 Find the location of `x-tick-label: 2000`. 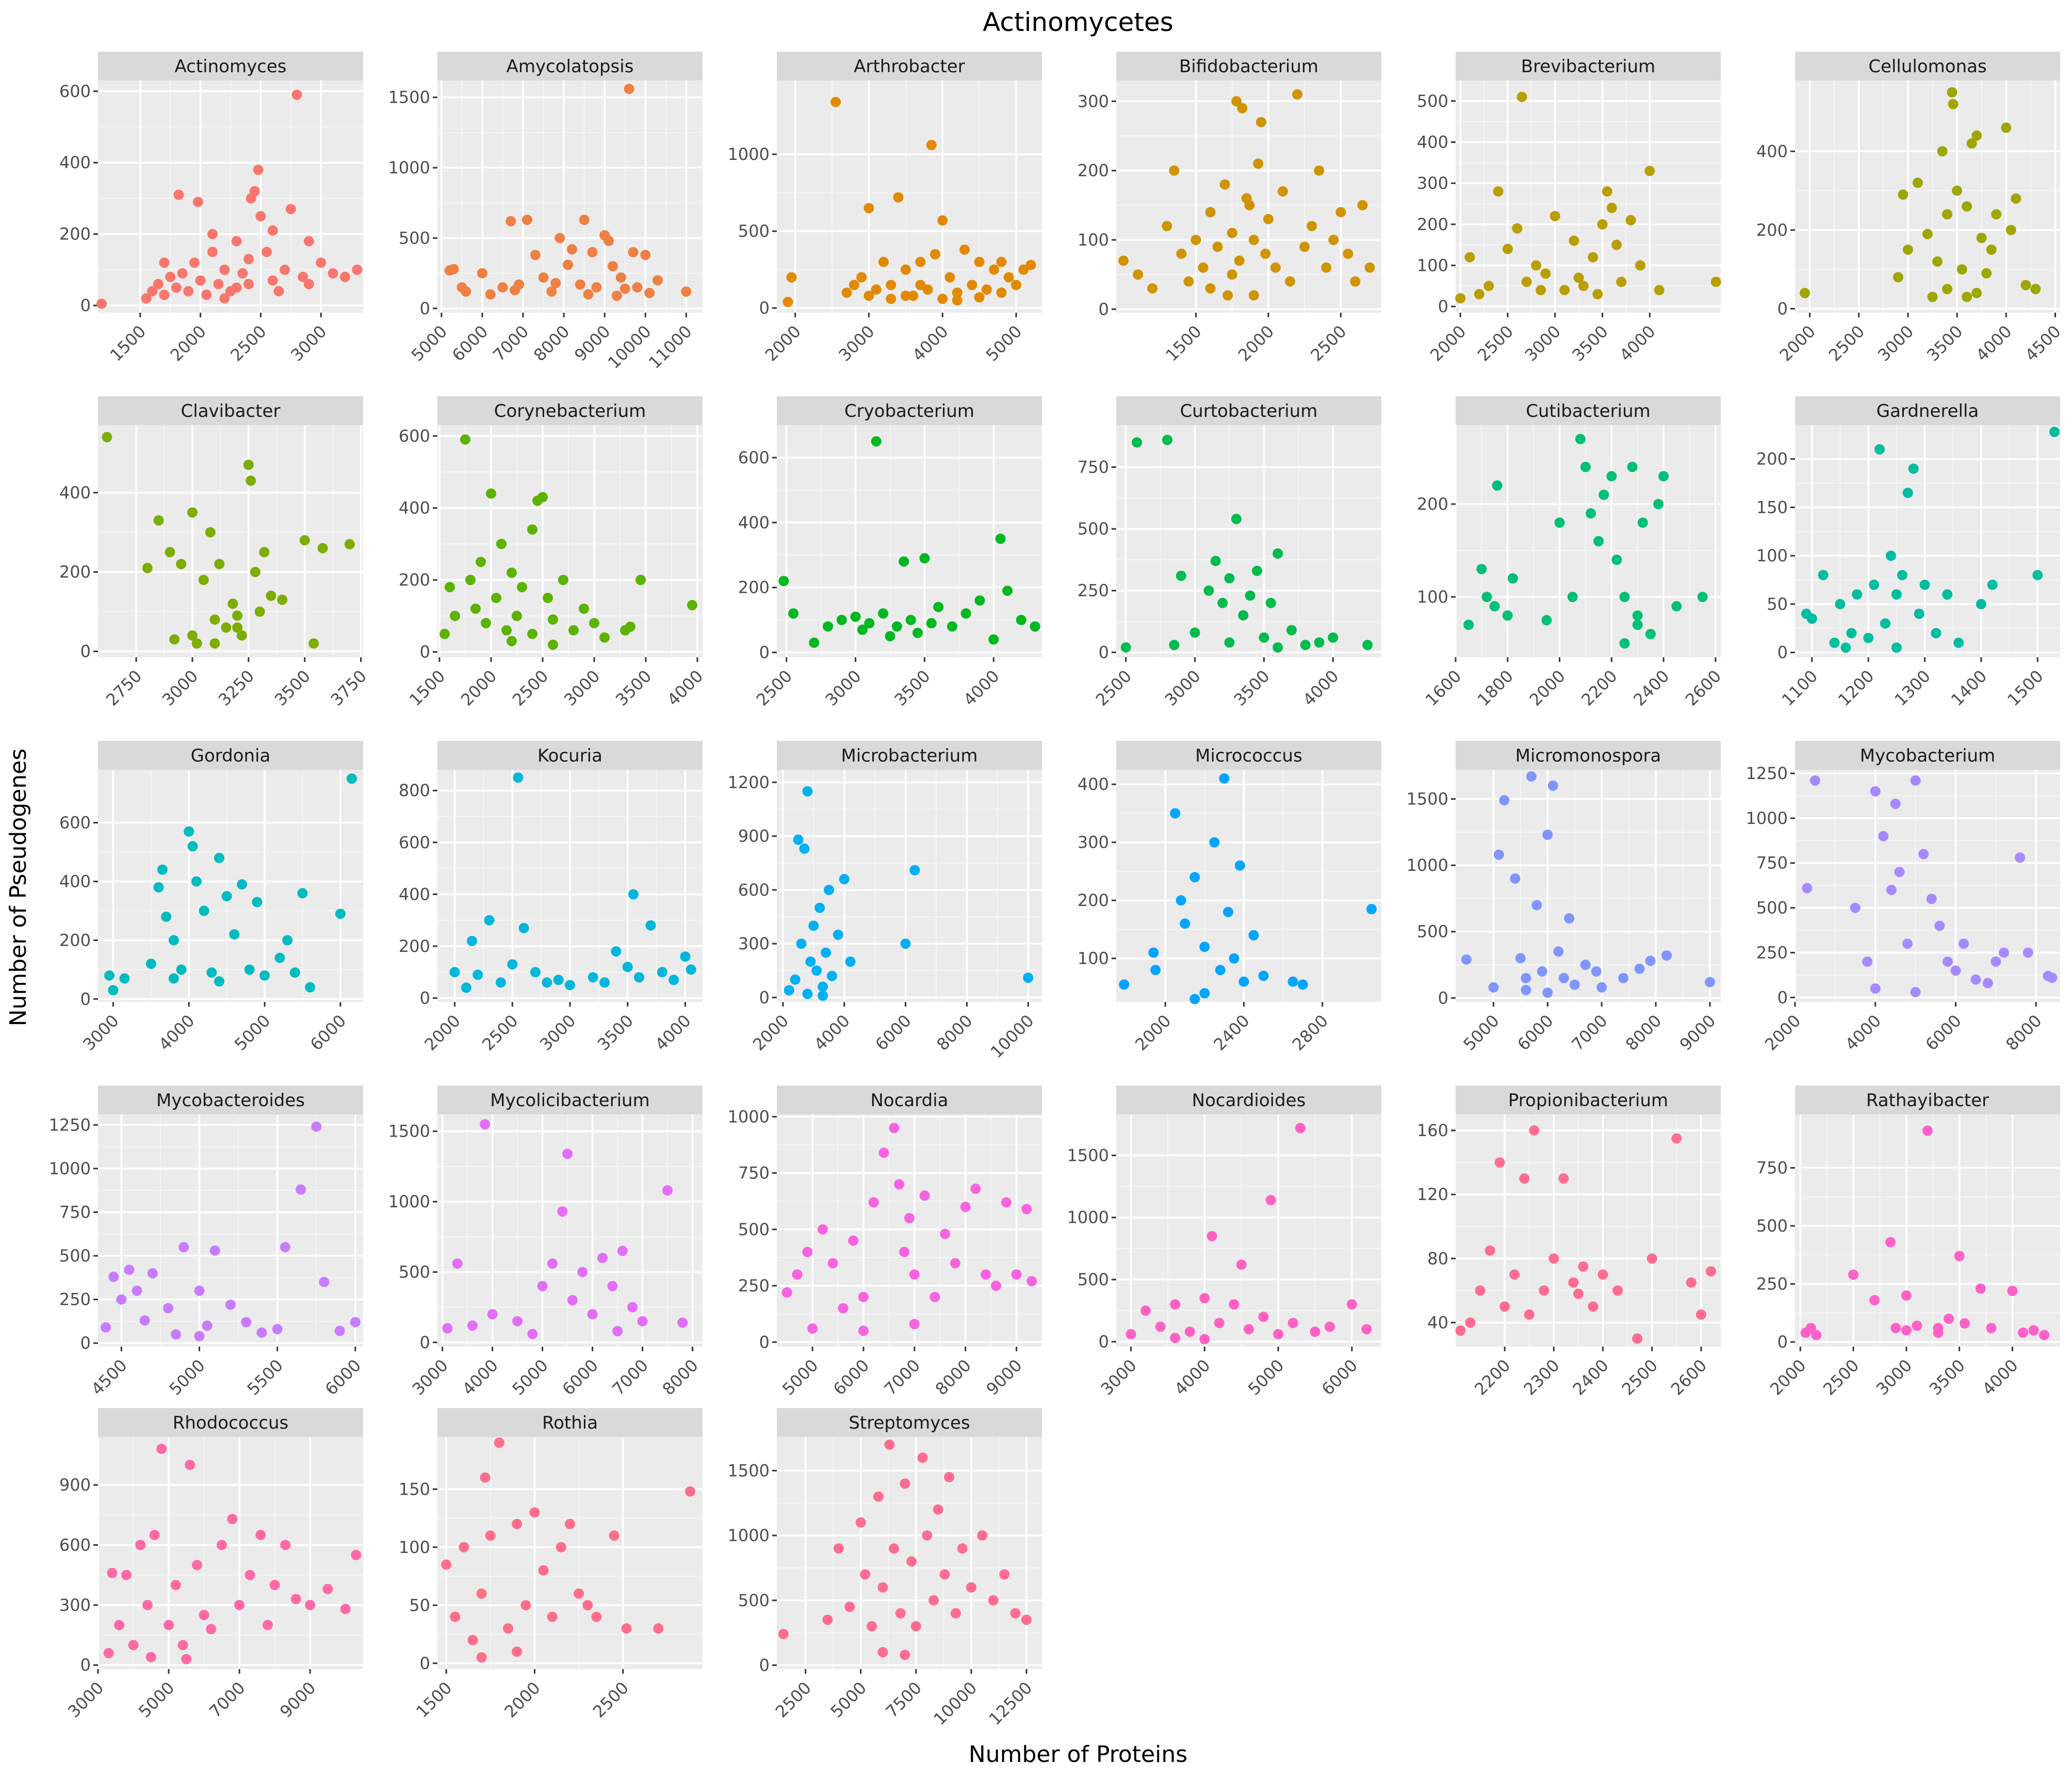

x-tick-label: 2000 is located at coordinates (1547, 687).